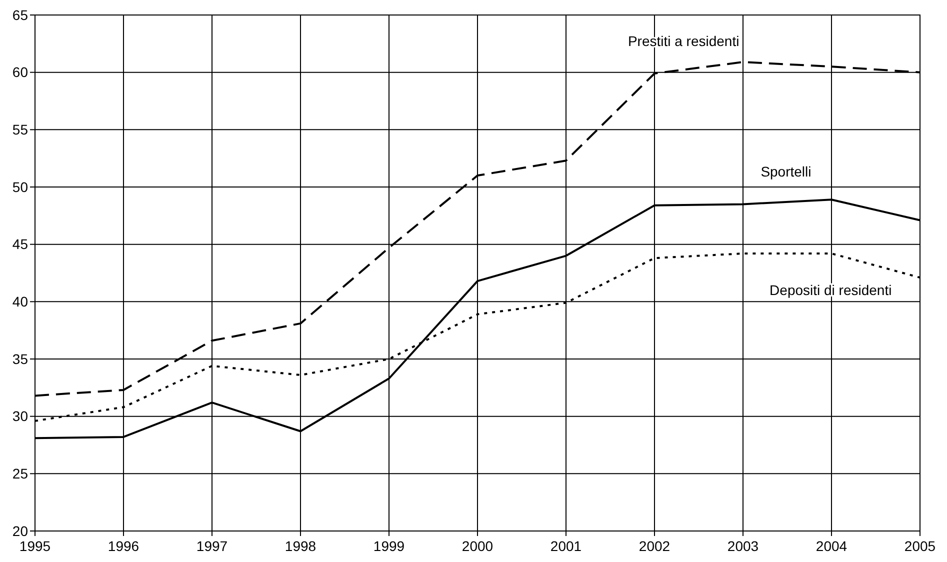 This screenshot has width=947, height=562. I want to click on y-tick-label: 50, so click(20, 186).